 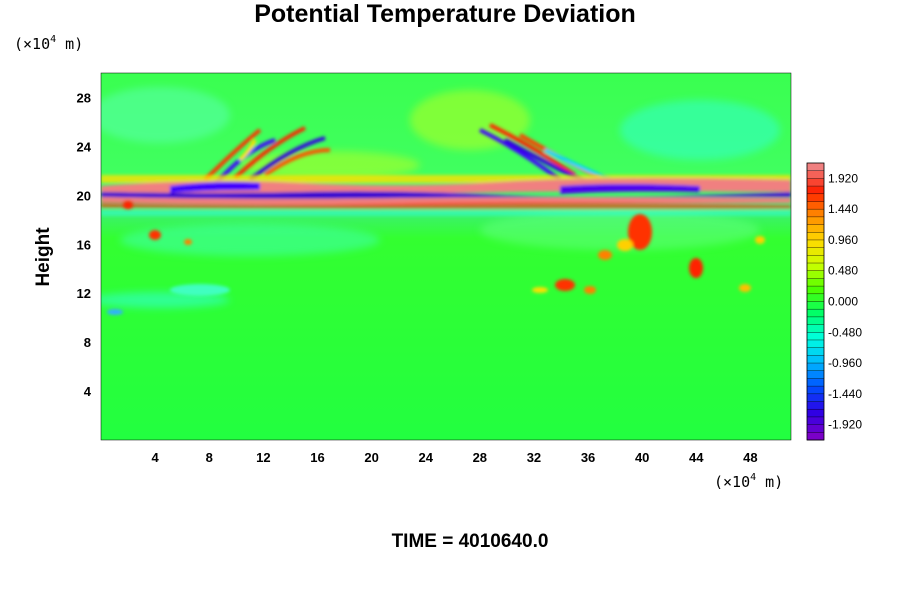 I want to click on x-tick-label: 16, so click(x=317, y=457).